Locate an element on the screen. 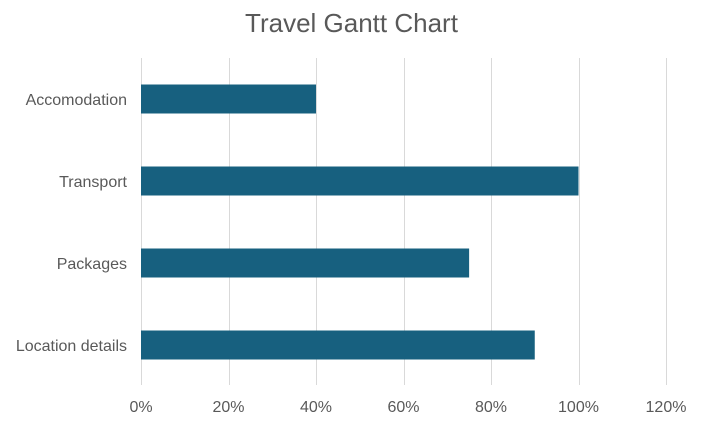 This screenshot has width=703, height=424. category-label: Packages is located at coordinates (92, 264).